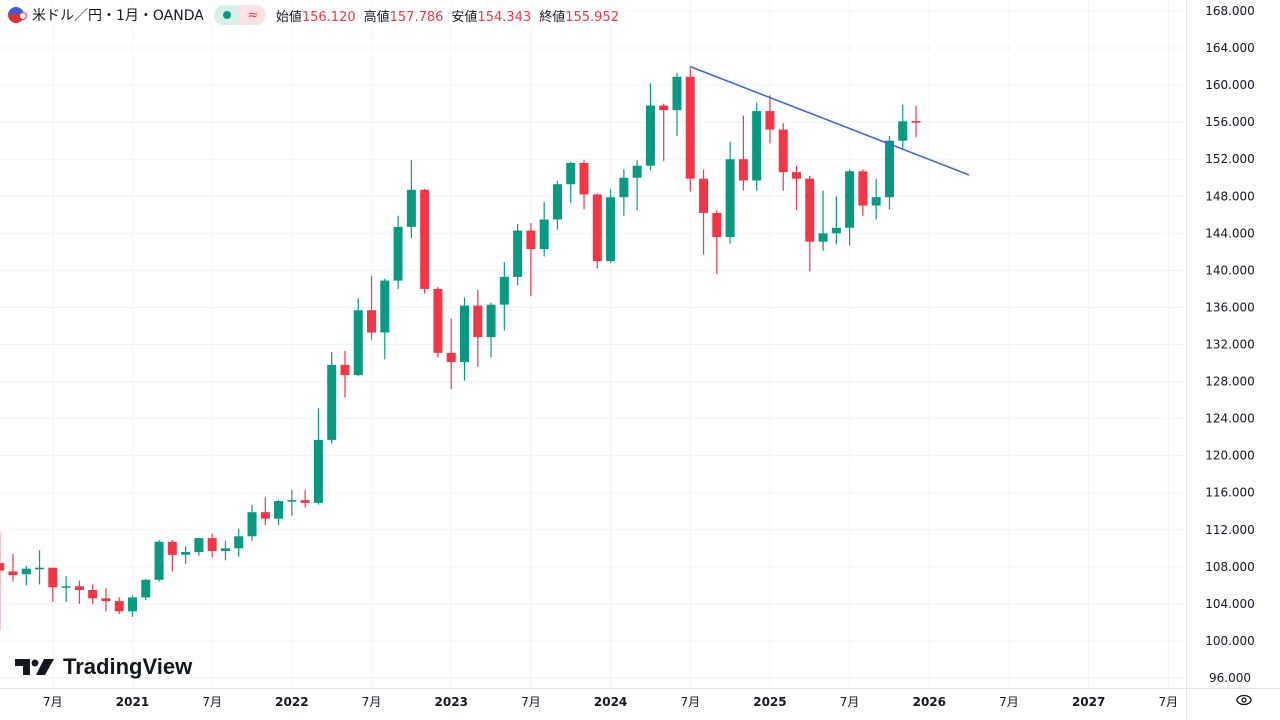 Image resolution: width=1280 pixels, height=720 pixels. What do you see at coordinates (118, 16) in the screenshot?
I see `symbol-title: 米ドル／円・1月・OANDA` at bounding box center [118, 16].